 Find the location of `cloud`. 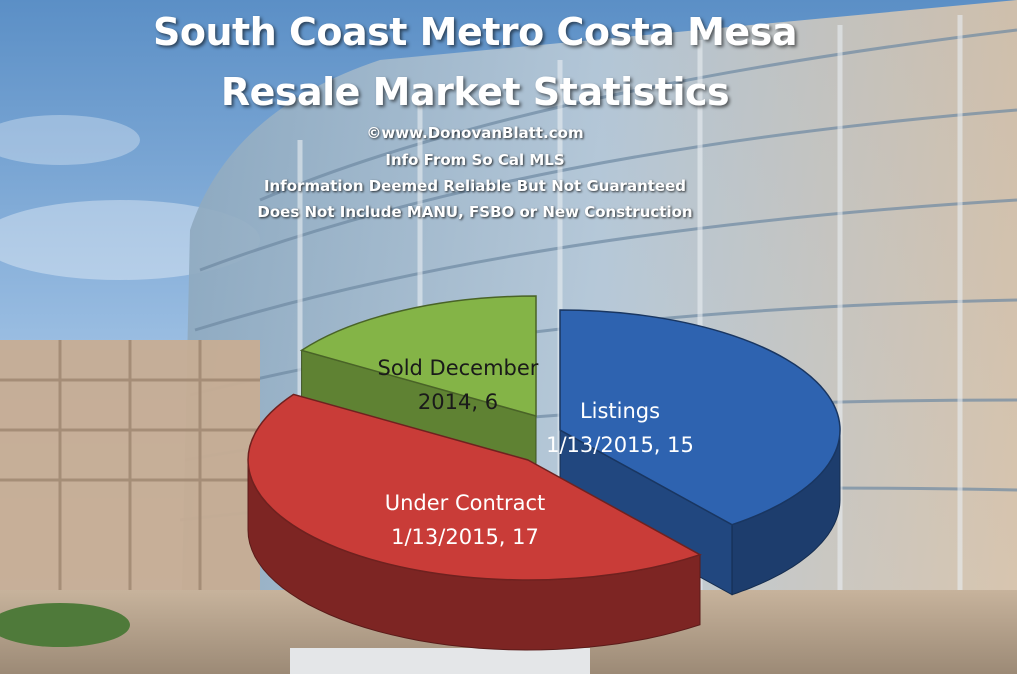

cloud is located at coordinates (70, 140).